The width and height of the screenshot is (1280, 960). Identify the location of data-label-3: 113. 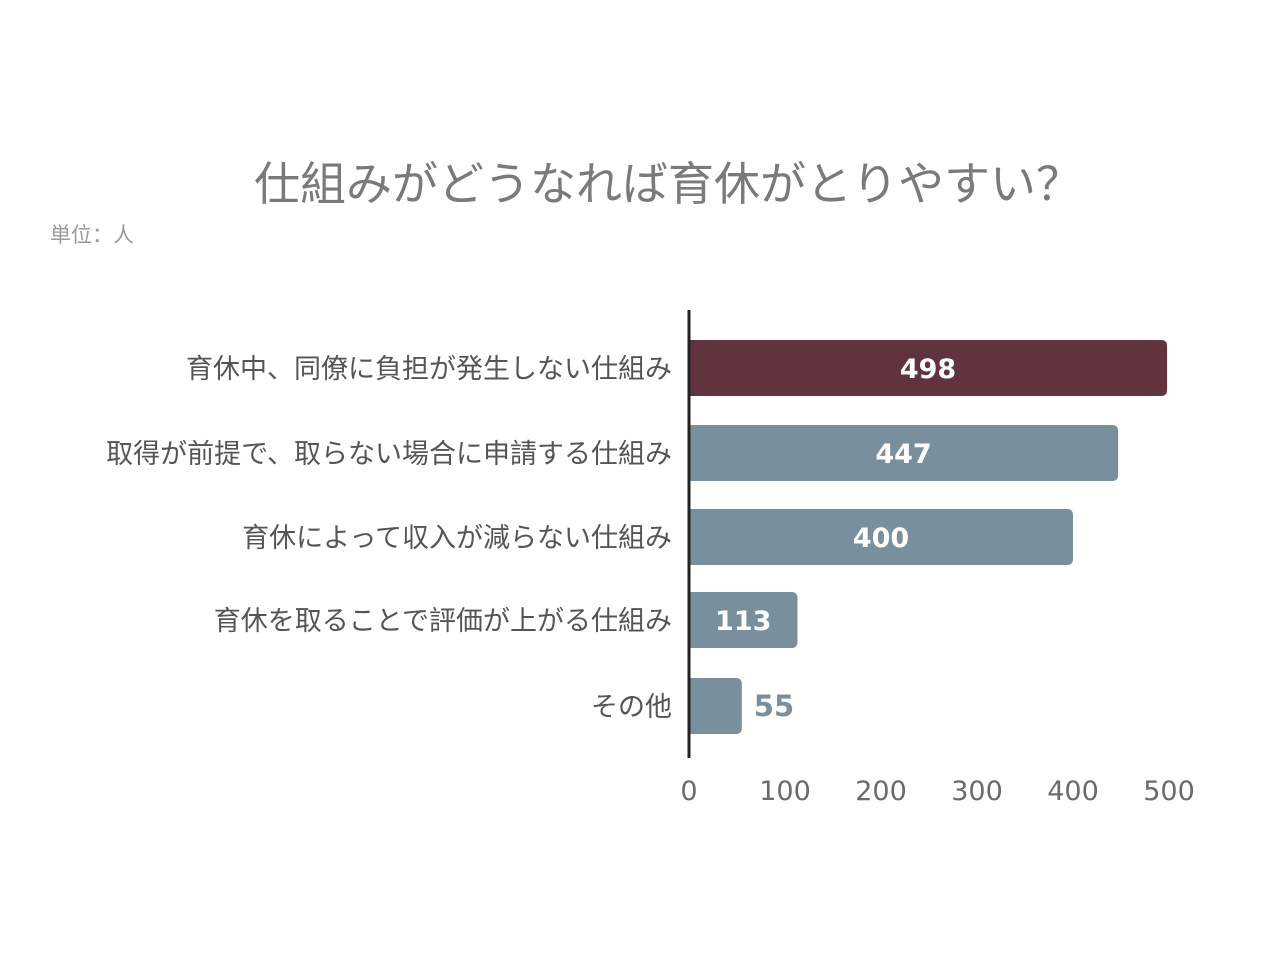
(743, 621).